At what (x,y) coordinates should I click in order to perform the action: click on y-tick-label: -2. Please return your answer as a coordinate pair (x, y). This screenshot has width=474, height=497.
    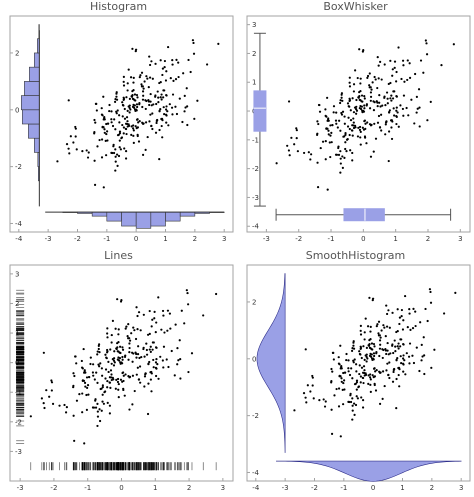
    Looking at the image, I should click on (255, 416).